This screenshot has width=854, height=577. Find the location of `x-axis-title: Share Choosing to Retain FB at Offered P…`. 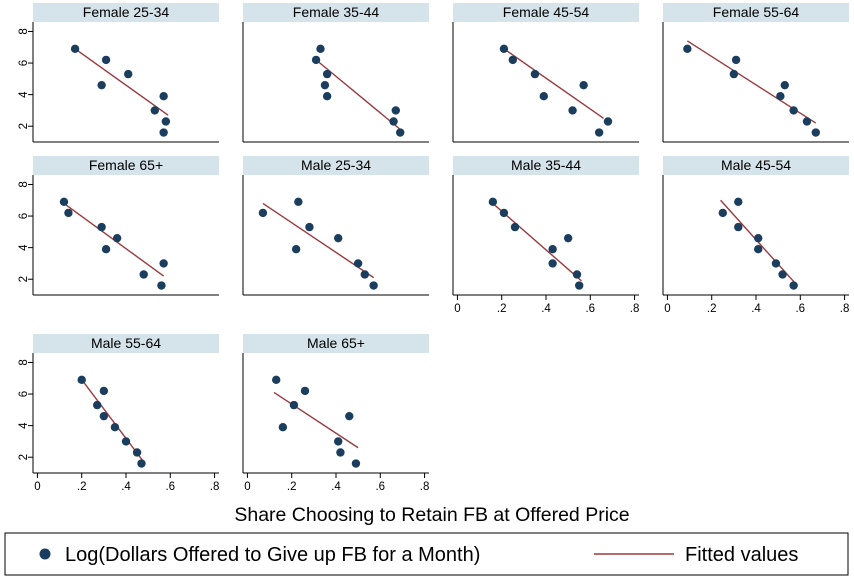

x-axis-title: Share Choosing to Retain FB at Offered P… is located at coordinates (431, 515).